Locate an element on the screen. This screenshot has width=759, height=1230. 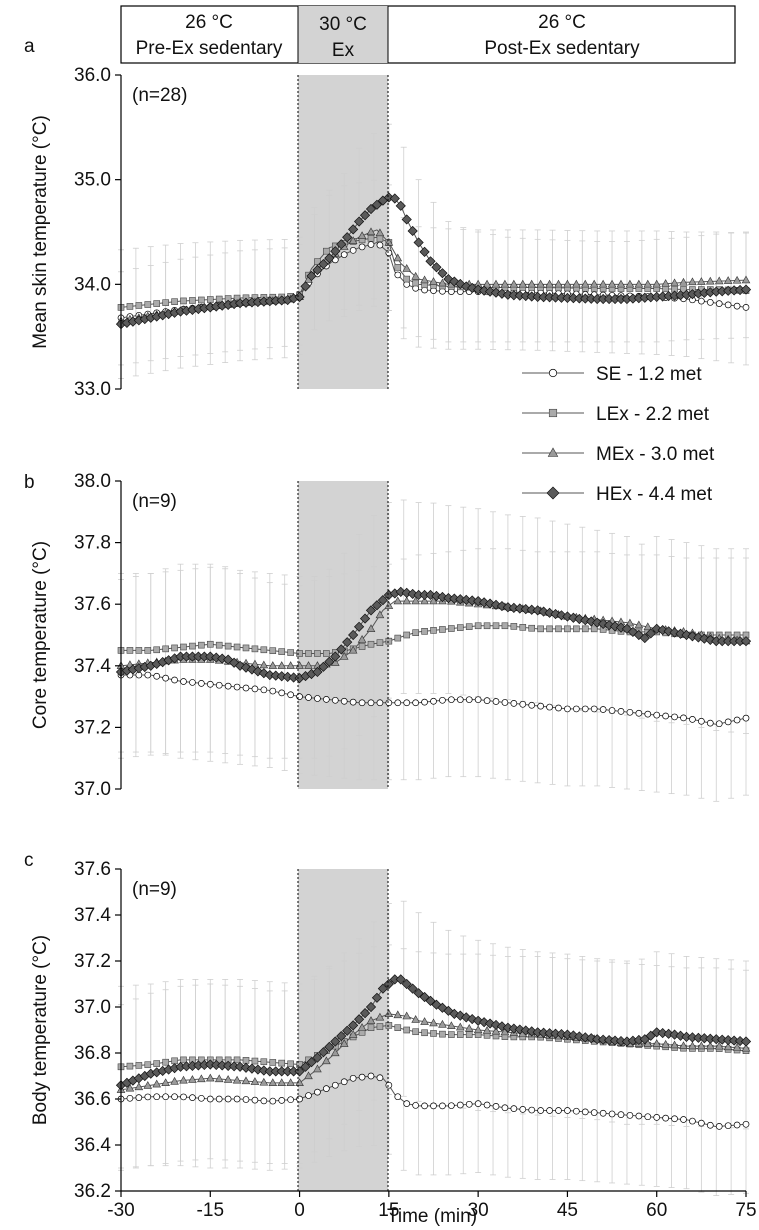
y-tick-label: 36.6 is located at coordinates (92, 1099).